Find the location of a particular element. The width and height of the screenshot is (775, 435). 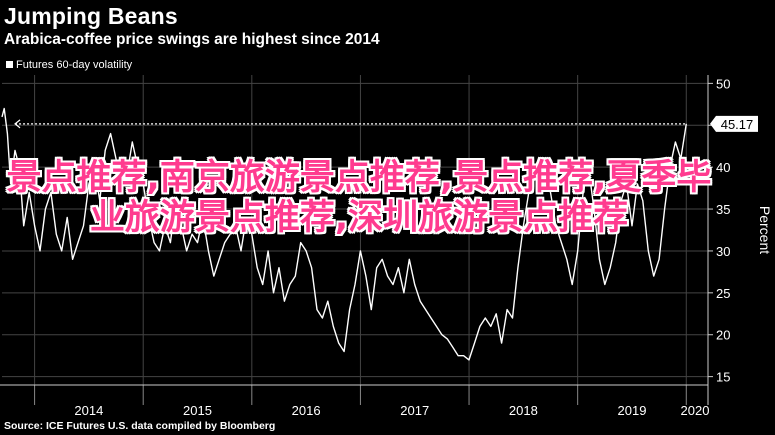

x-tick-label: 2017 is located at coordinates (414, 410).